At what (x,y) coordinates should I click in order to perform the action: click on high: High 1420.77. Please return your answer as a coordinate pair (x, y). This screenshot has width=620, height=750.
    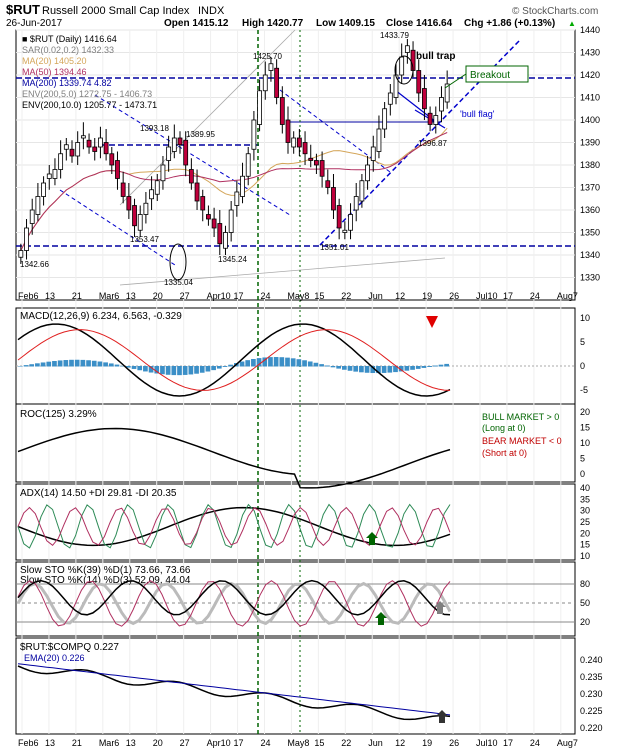
    Looking at the image, I should click on (273, 23).